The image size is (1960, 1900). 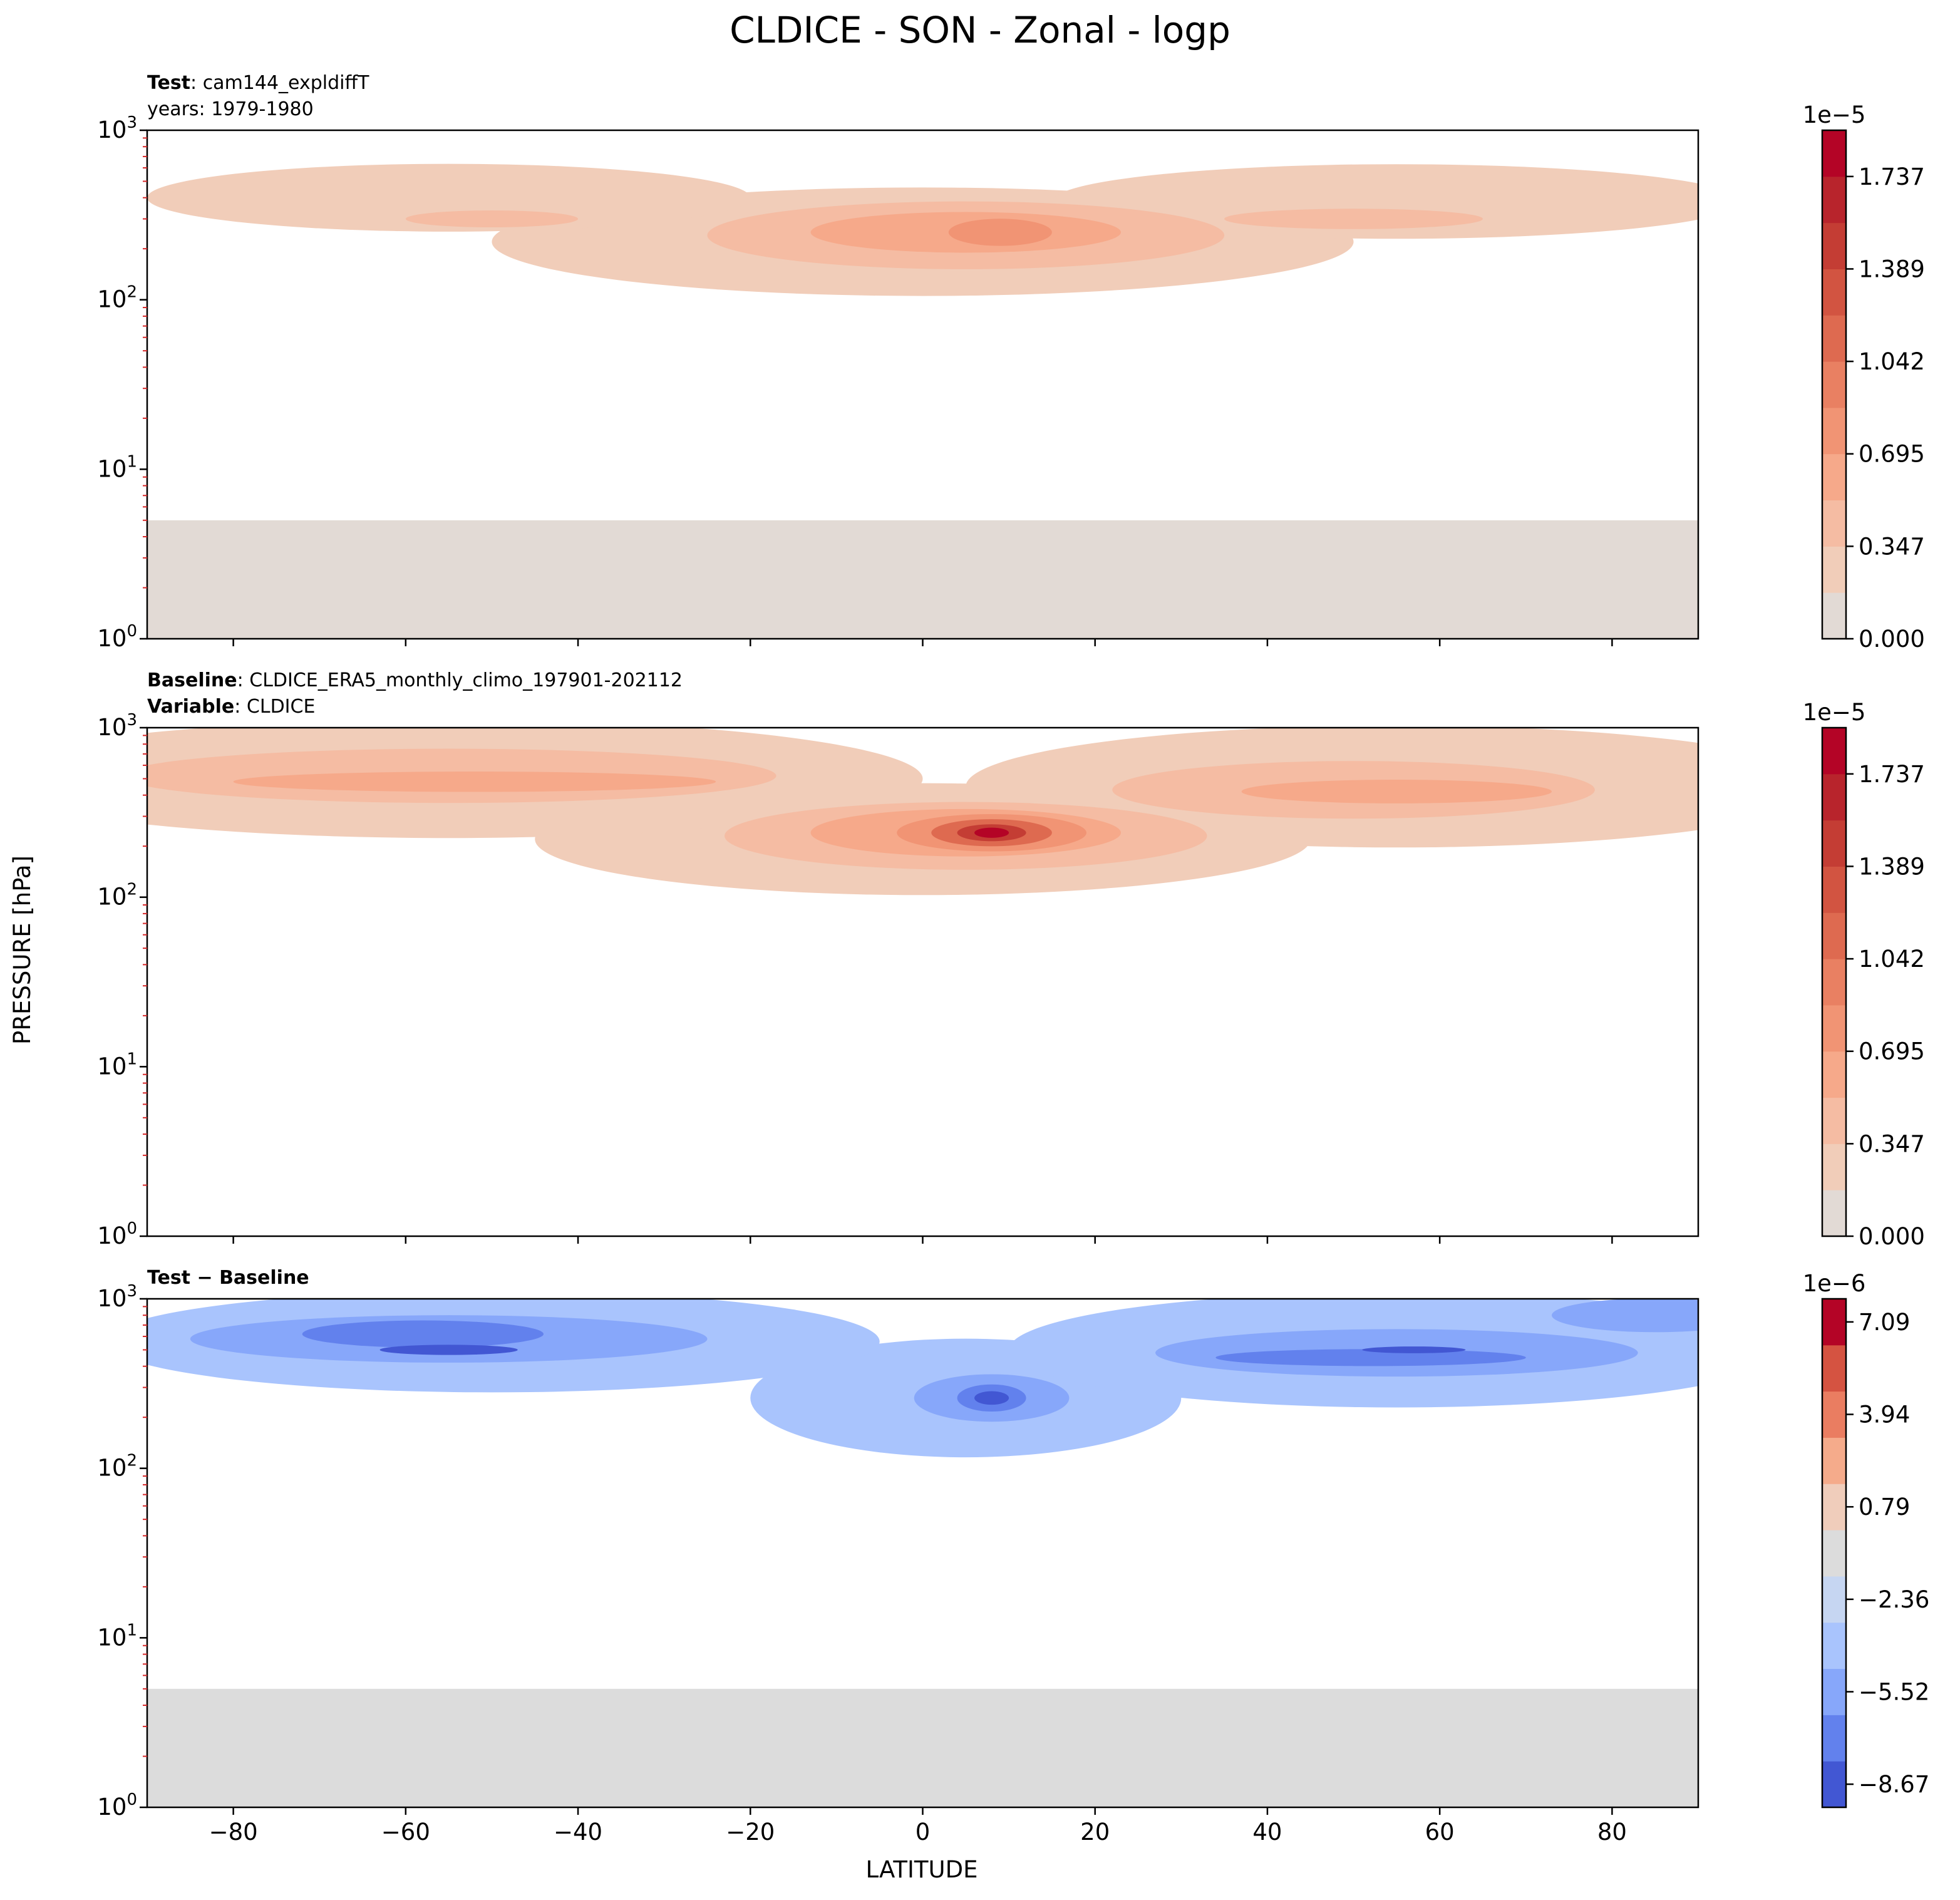 I want to click on x-tick-label: 80, so click(x=1612, y=1832).